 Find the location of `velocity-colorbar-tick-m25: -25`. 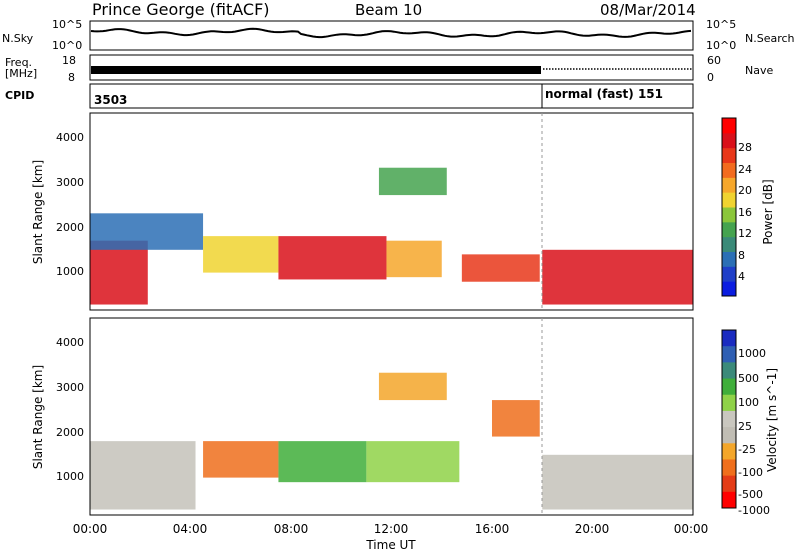

velocity-colorbar-tick-m25: -25 is located at coordinates (747, 449).